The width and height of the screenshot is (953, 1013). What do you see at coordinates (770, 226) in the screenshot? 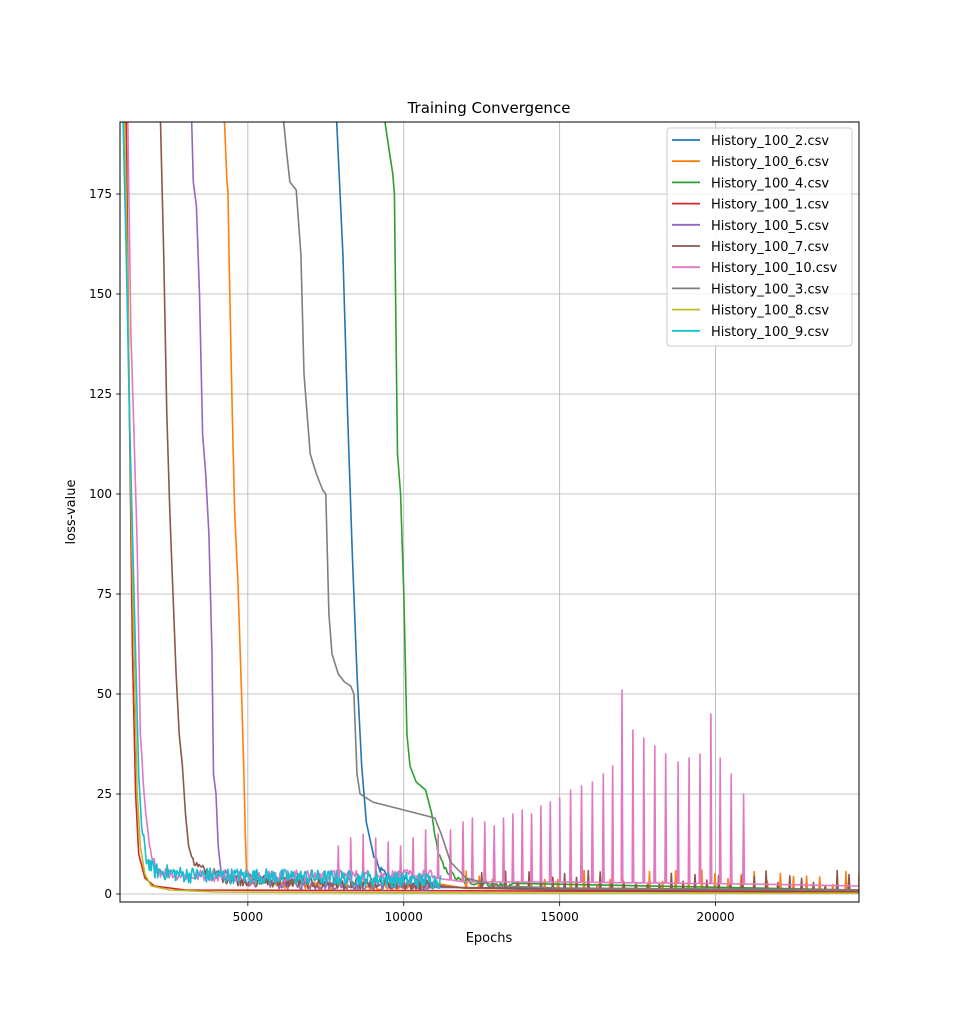
I see `legend-label: History_100_5.csv` at bounding box center [770, 226].